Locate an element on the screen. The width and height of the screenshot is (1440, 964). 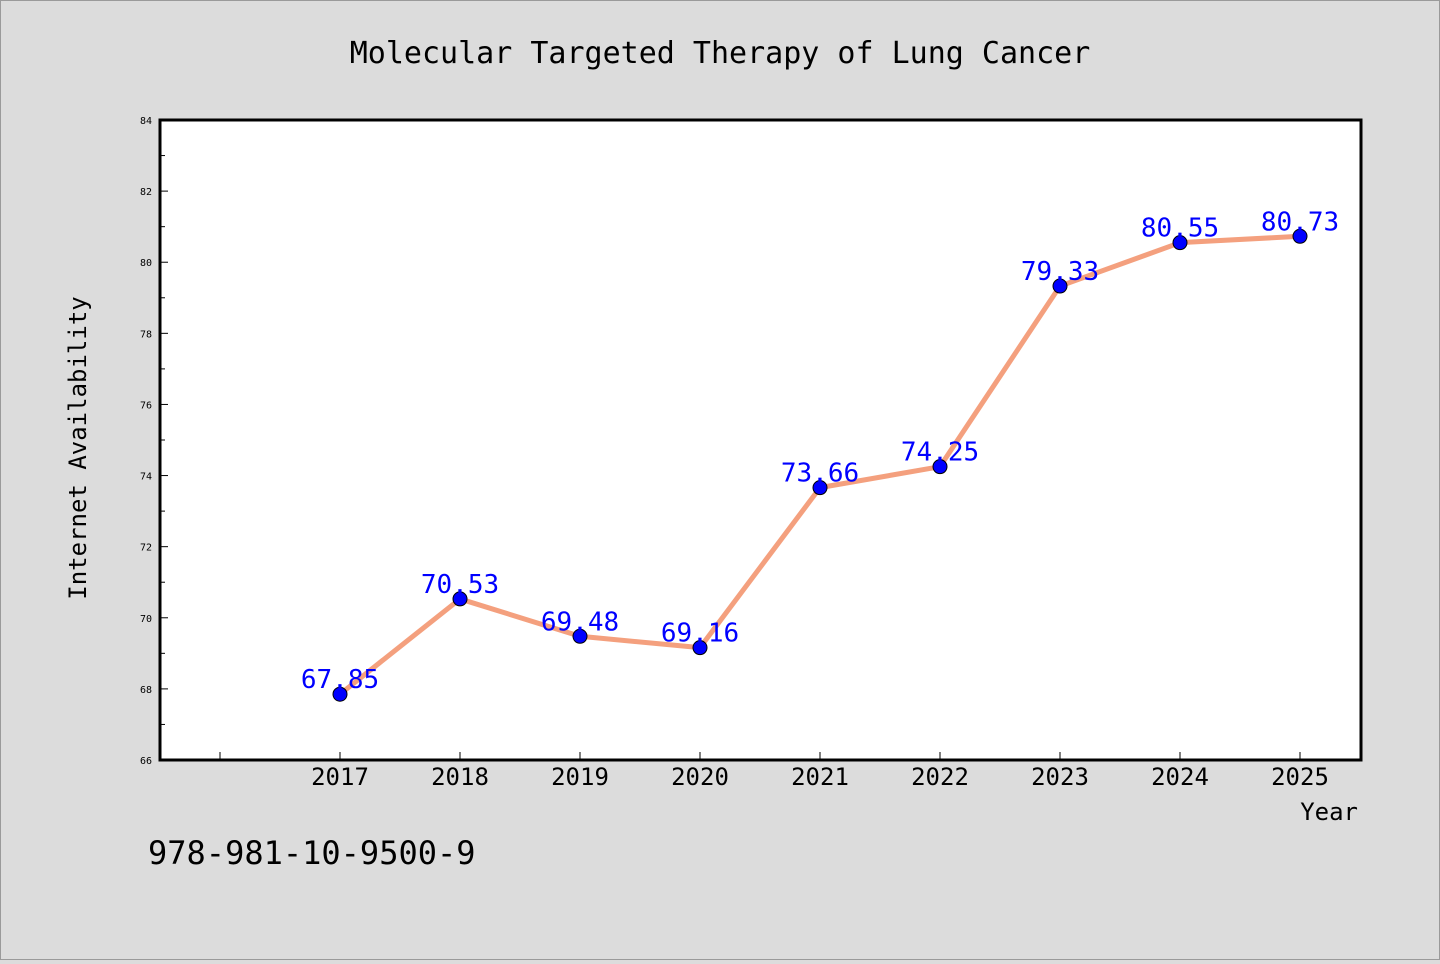
x-tick-label: 2019 is located at coordinates (580, 777).